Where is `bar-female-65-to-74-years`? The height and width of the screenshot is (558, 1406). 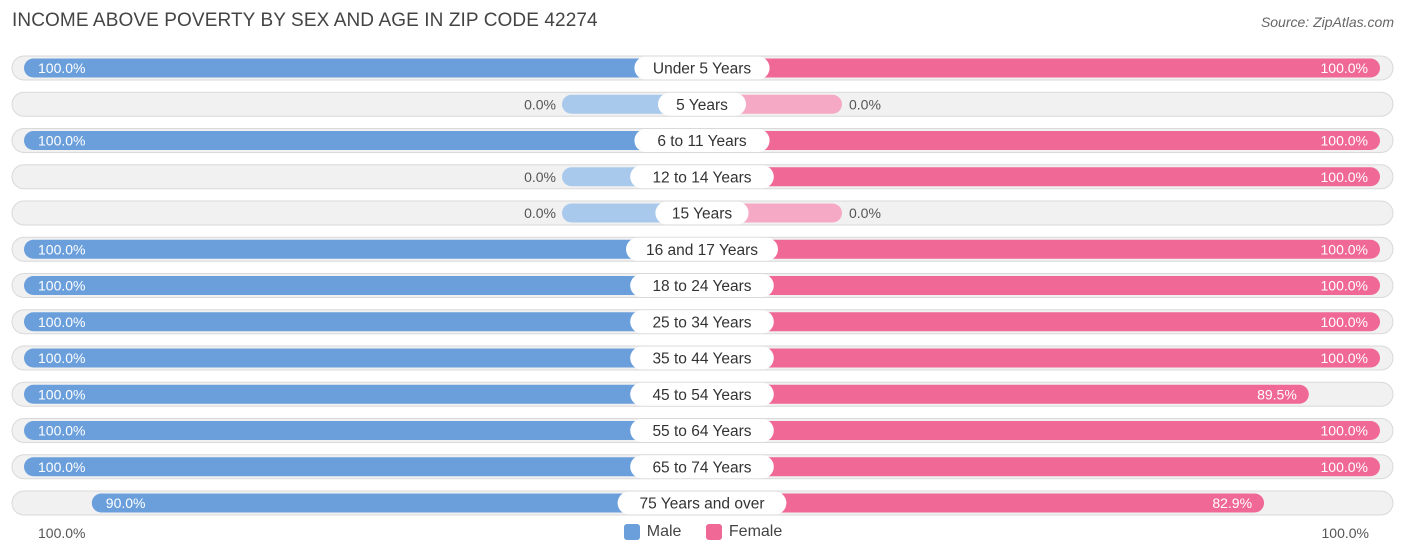
bar-female-65-to-74-years is located at coordinates (1041, 467).